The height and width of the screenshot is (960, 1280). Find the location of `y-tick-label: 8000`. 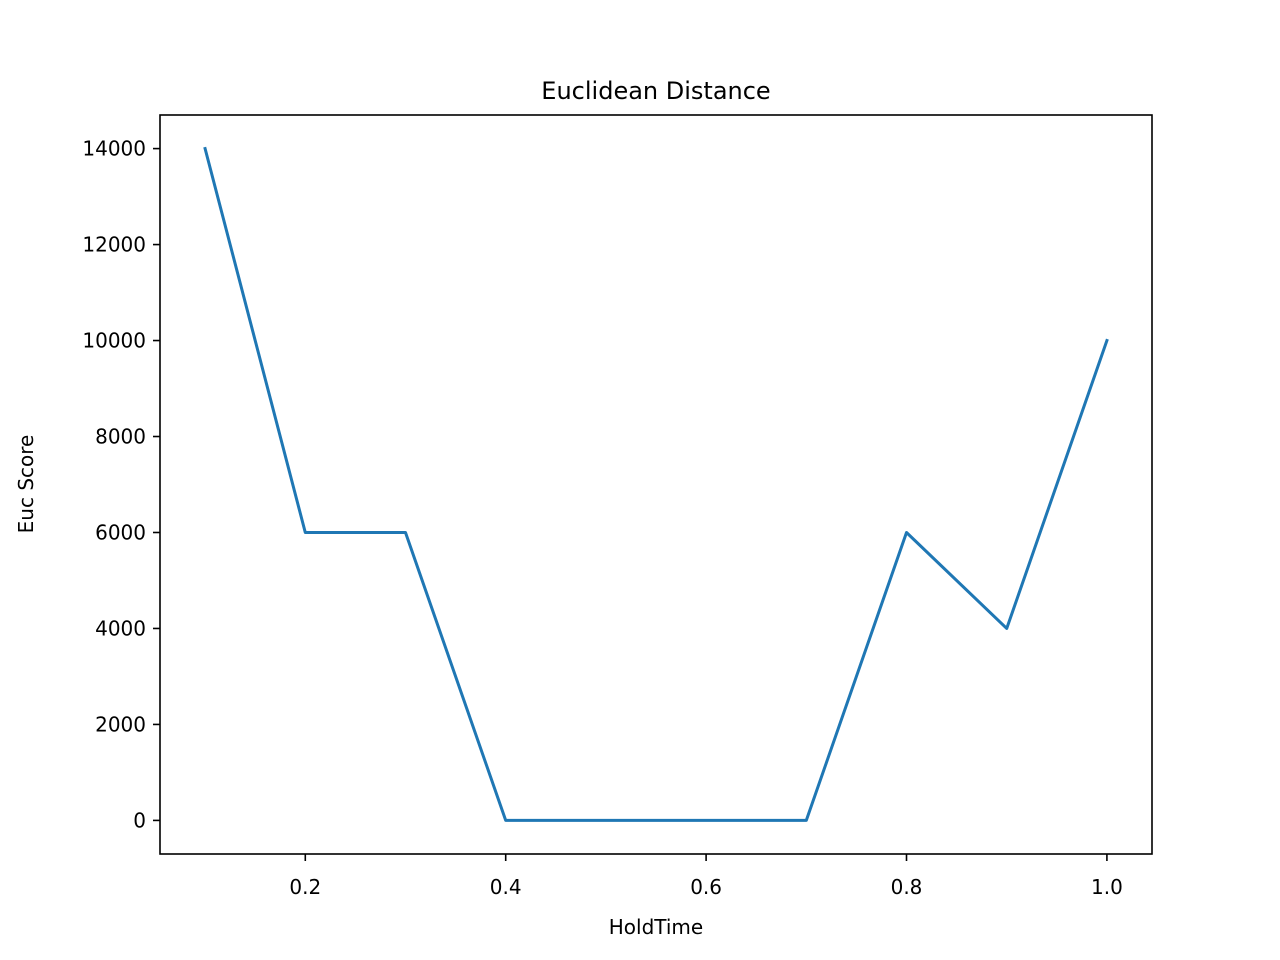

y-tick-label: 8000 is located at coordinates (120, 437).